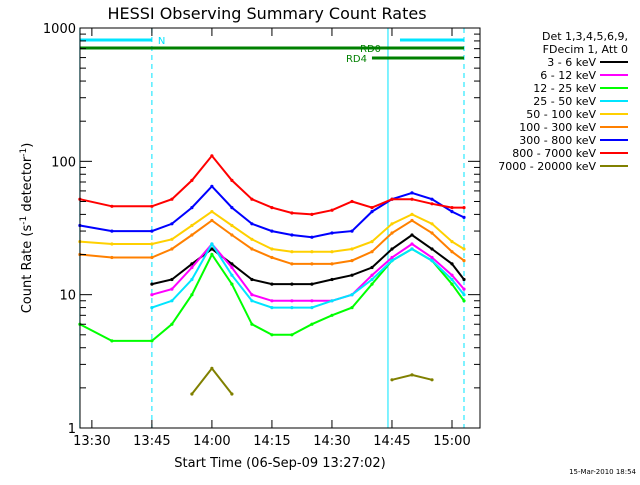 This screenshot has height=485, width=640. Describe the element at coordinates (554, 153) in the screenshot. I see `legend-entry-label: 800 - 7000 keV` at that location.